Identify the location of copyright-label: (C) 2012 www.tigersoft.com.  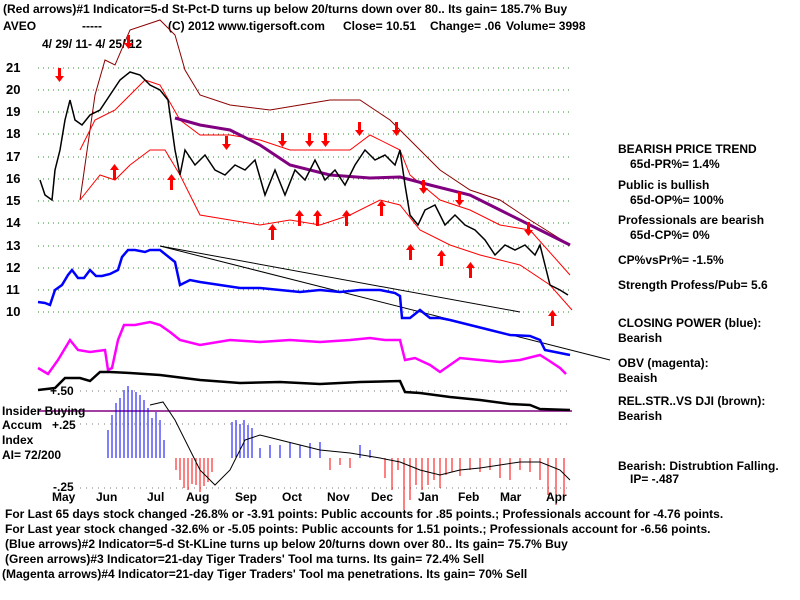
(246, 26).